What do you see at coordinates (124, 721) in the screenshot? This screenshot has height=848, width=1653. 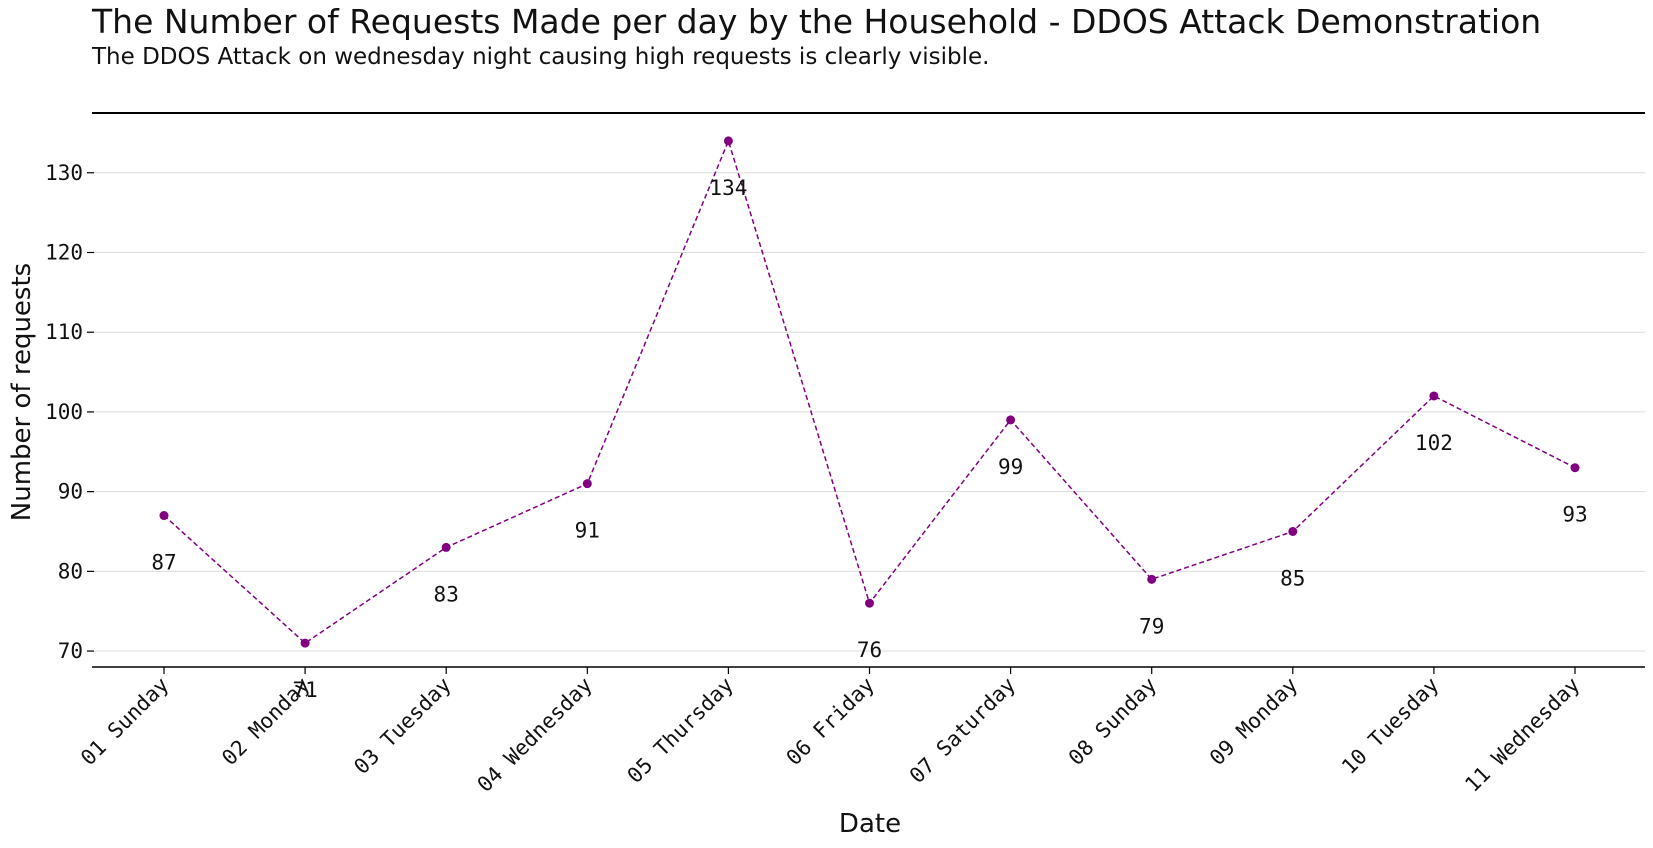 I see `x-tick-label: 01 Sunday` at bounding box center [124, 721].